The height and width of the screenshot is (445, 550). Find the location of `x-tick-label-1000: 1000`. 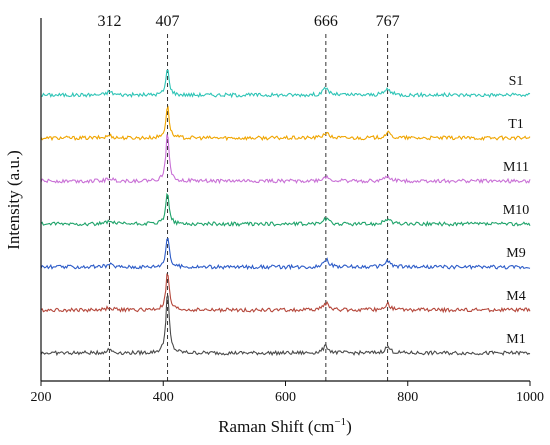

x-tick-label-1000: 1000 is located at coordinates (530, 397).